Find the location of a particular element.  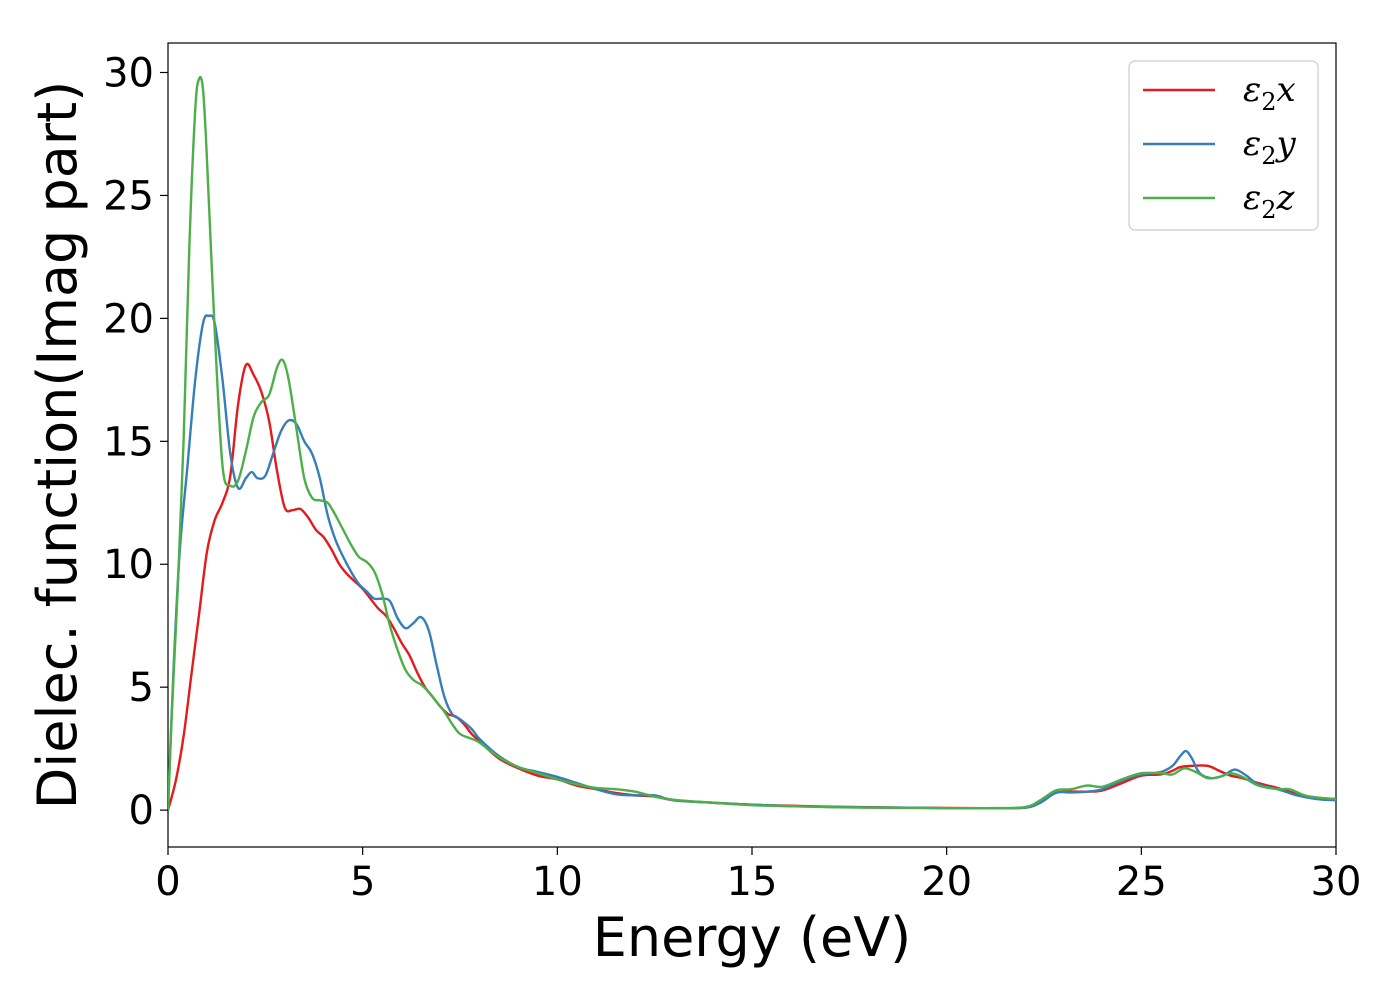

x-tick-label: 30 is located at coordinates (1336, 882).